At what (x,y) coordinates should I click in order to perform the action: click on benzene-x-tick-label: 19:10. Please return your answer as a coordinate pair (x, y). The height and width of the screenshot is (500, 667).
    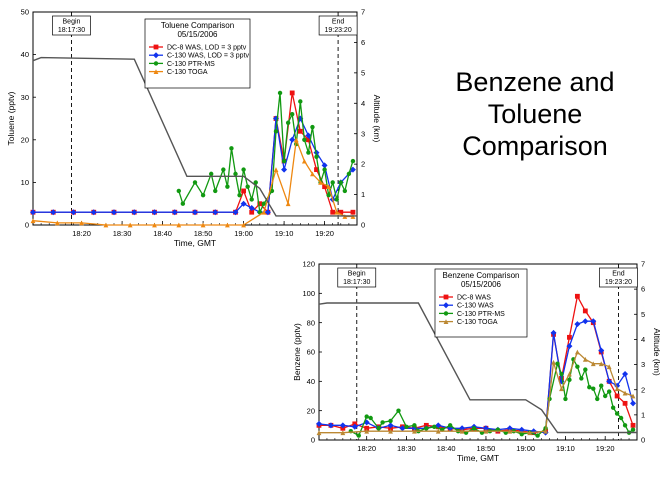
    Looking at the image, I should click on (565, 448).